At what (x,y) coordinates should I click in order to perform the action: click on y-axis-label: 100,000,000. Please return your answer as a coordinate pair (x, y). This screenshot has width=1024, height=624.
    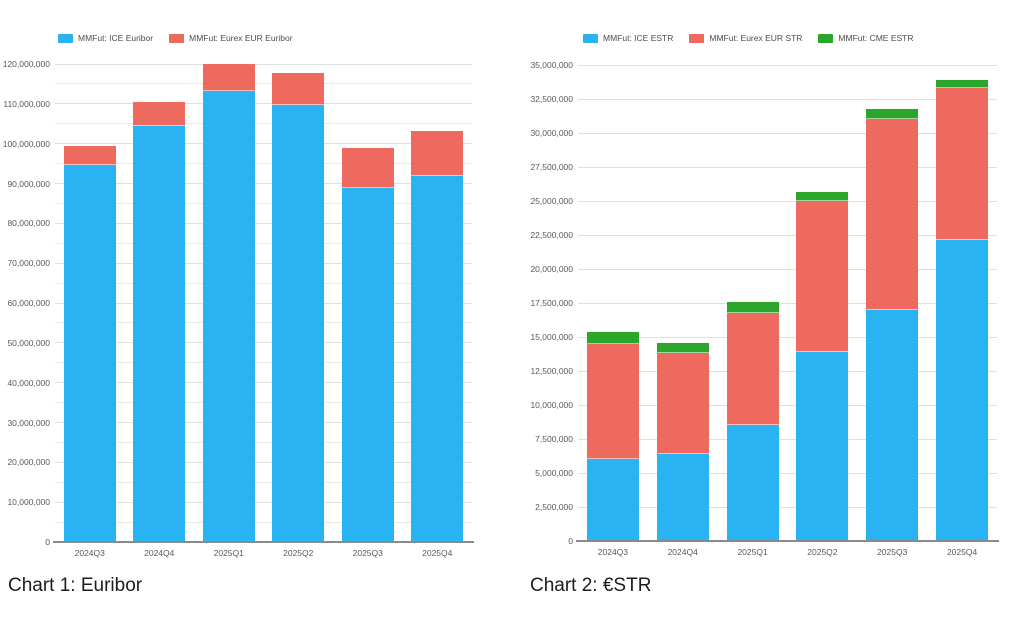
    Looking at the image, I should click on (26, 143).